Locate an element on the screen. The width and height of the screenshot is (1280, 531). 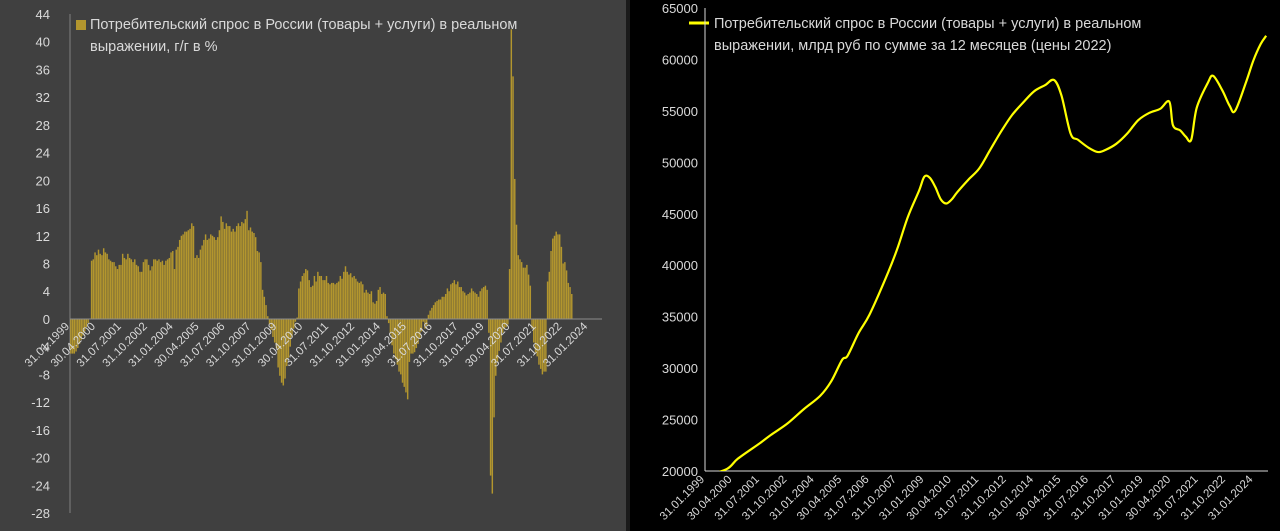
y-tick-label: 30000 is located at coordinates (680, 368).